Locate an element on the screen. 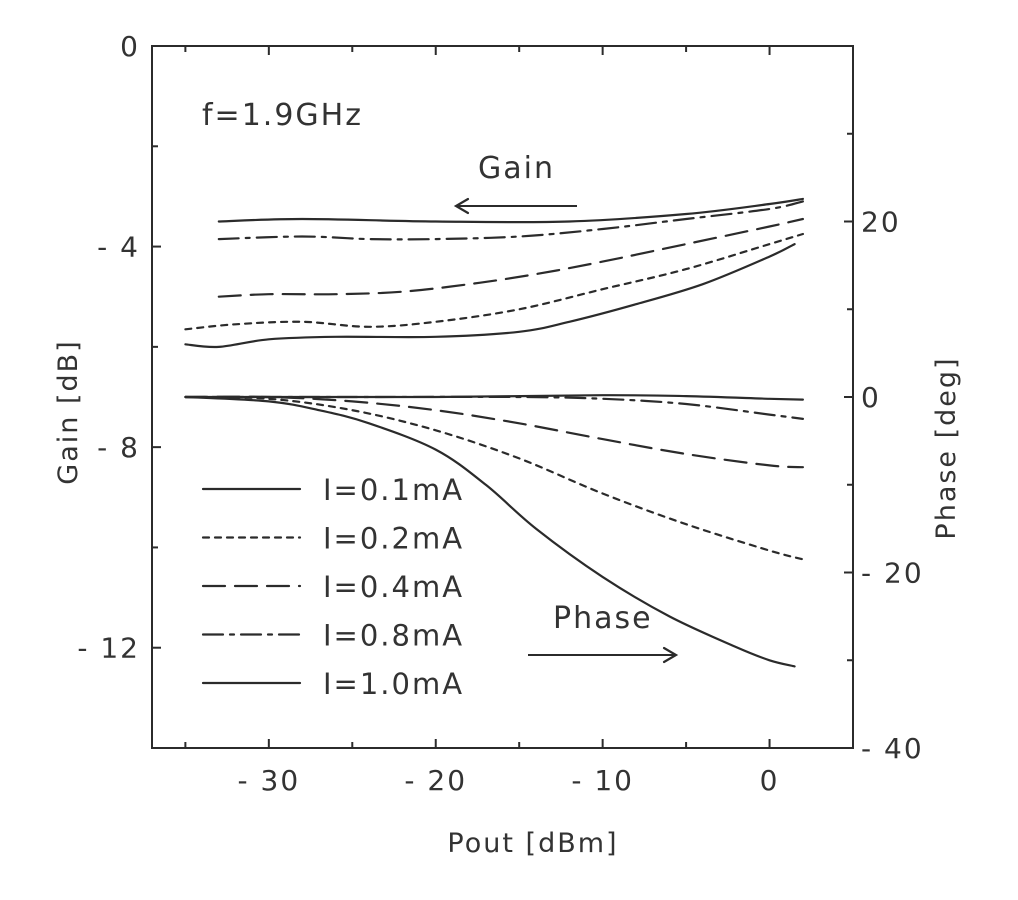  x-tick-label: - 20 is located at coordinates (435, 780).